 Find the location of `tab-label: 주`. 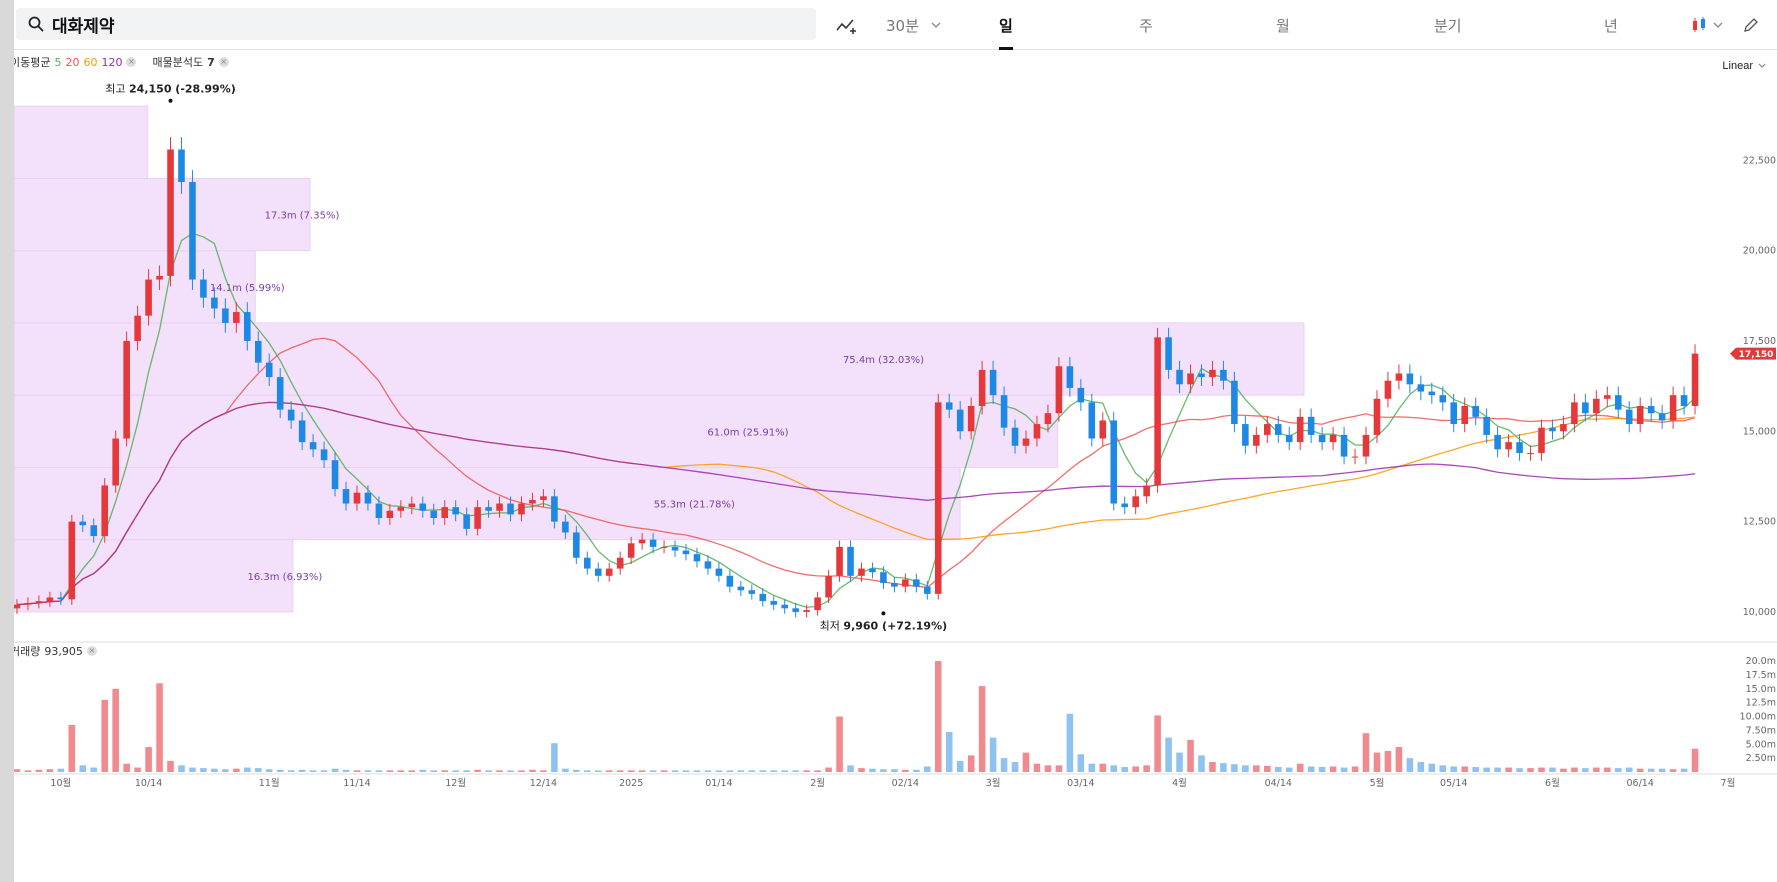

tab-label: 주 is located at coordinates (1146, 25).